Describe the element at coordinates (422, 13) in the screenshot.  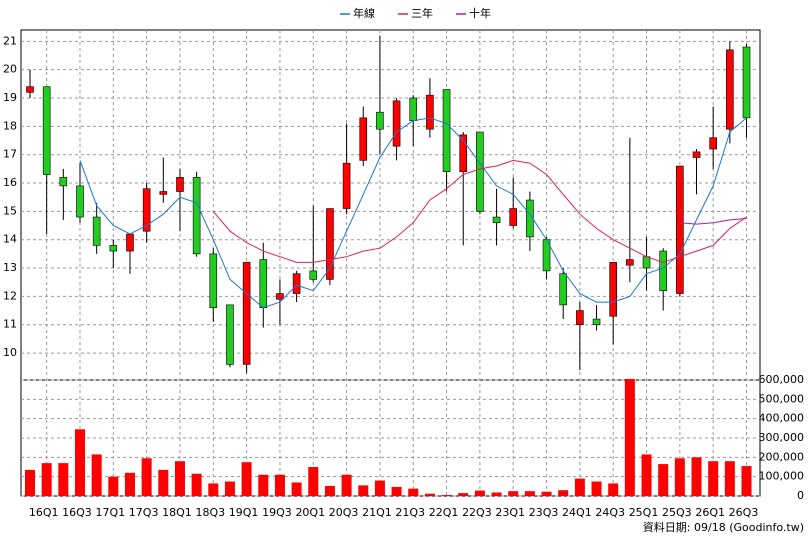
I see `legend-label: 三年` at that location.